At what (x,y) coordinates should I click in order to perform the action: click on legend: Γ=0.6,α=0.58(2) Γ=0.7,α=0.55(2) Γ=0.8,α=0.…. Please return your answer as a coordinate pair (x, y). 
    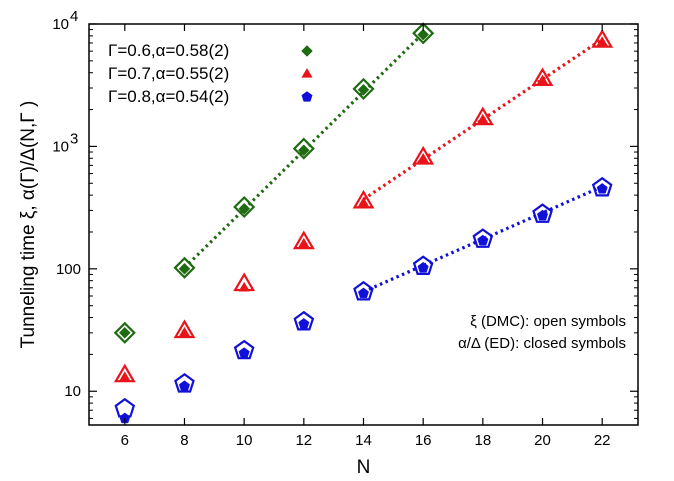
    Looking at the image, I should click on (210, 73).